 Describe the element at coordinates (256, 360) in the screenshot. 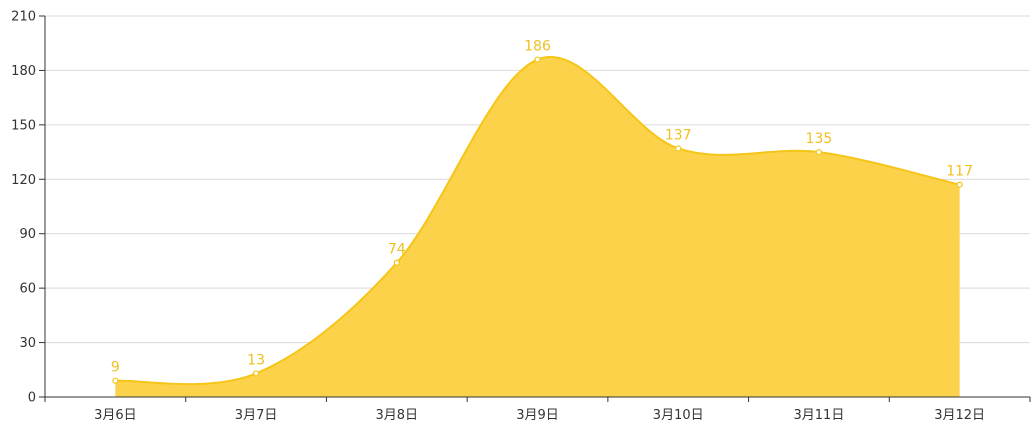

I see `data-label: 13` at that location.